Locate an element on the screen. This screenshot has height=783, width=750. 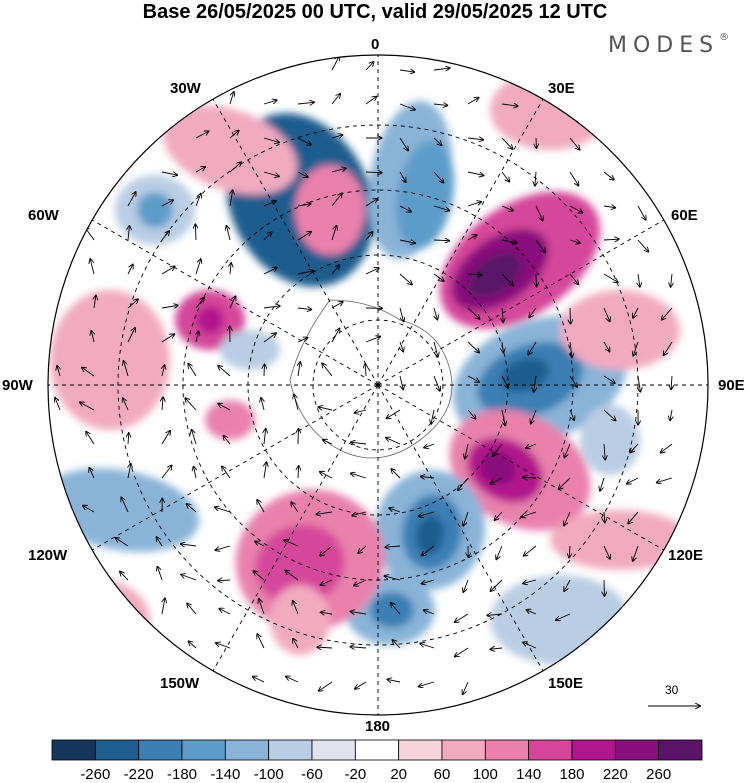
colorbar-tick-label: 20 is located at coordinates (398, 774).